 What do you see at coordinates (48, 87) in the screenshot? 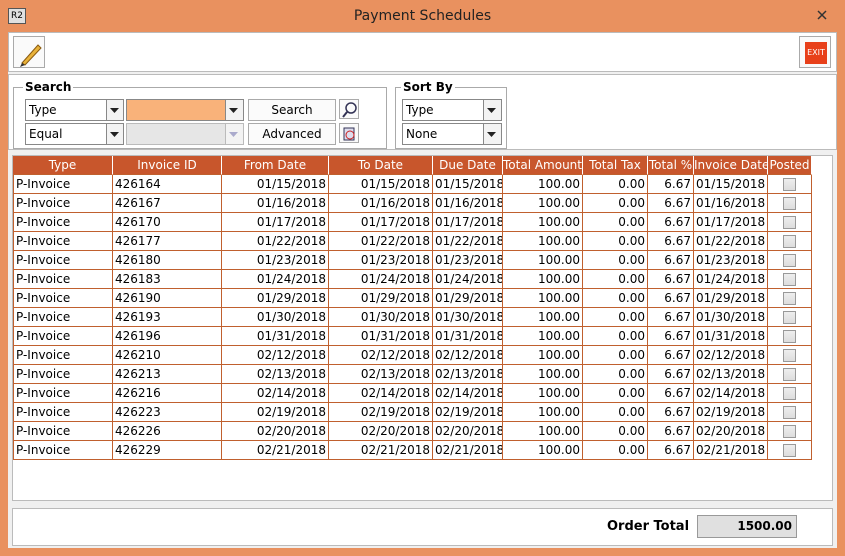
I see `search-label: Search` at bounding box center [48, 87].